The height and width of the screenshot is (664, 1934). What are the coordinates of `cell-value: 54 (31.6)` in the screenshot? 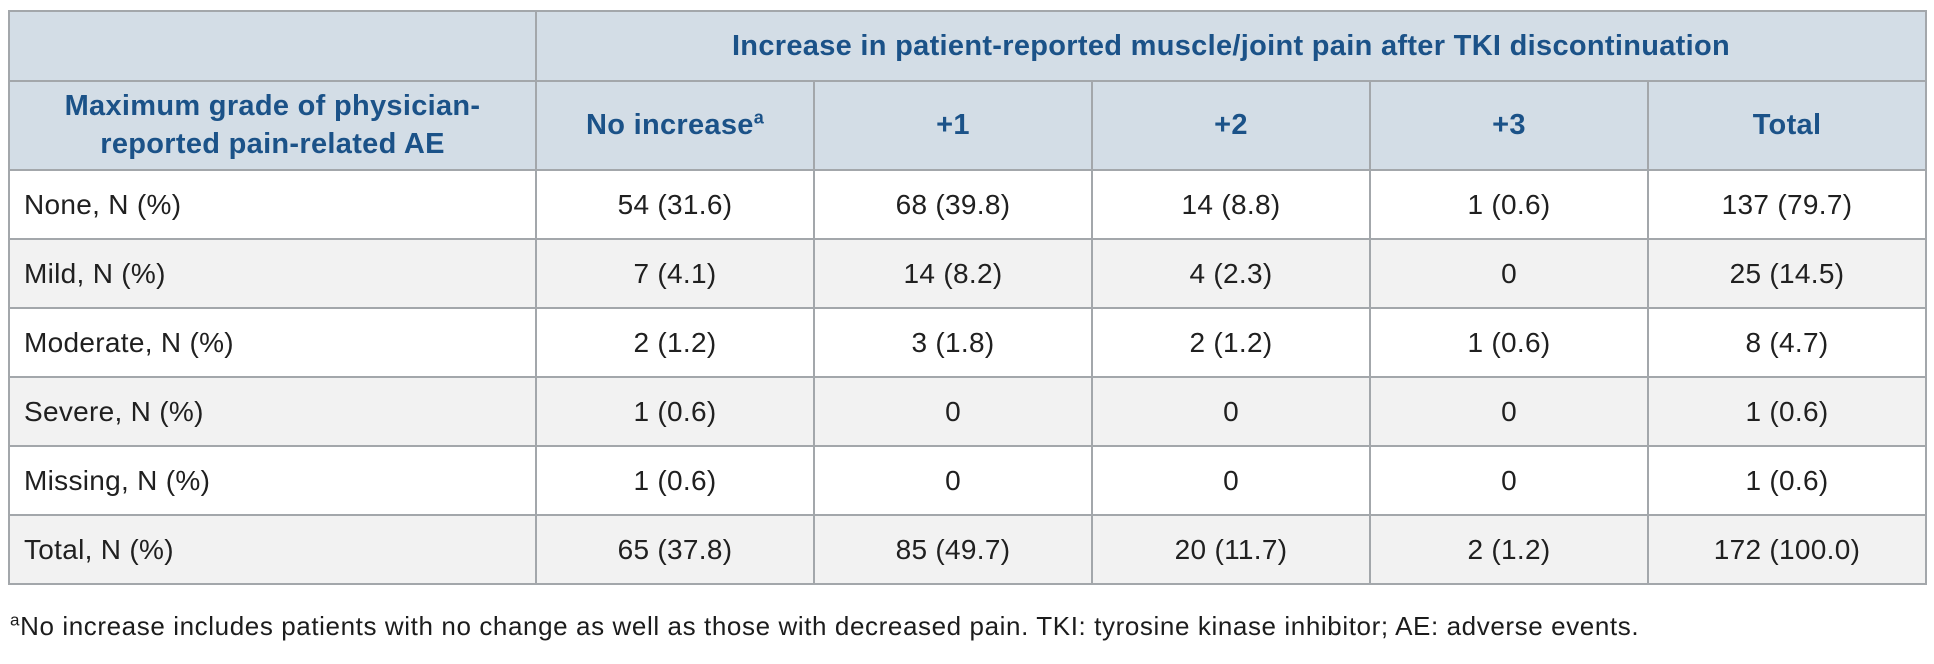 It's located at (675, 205).